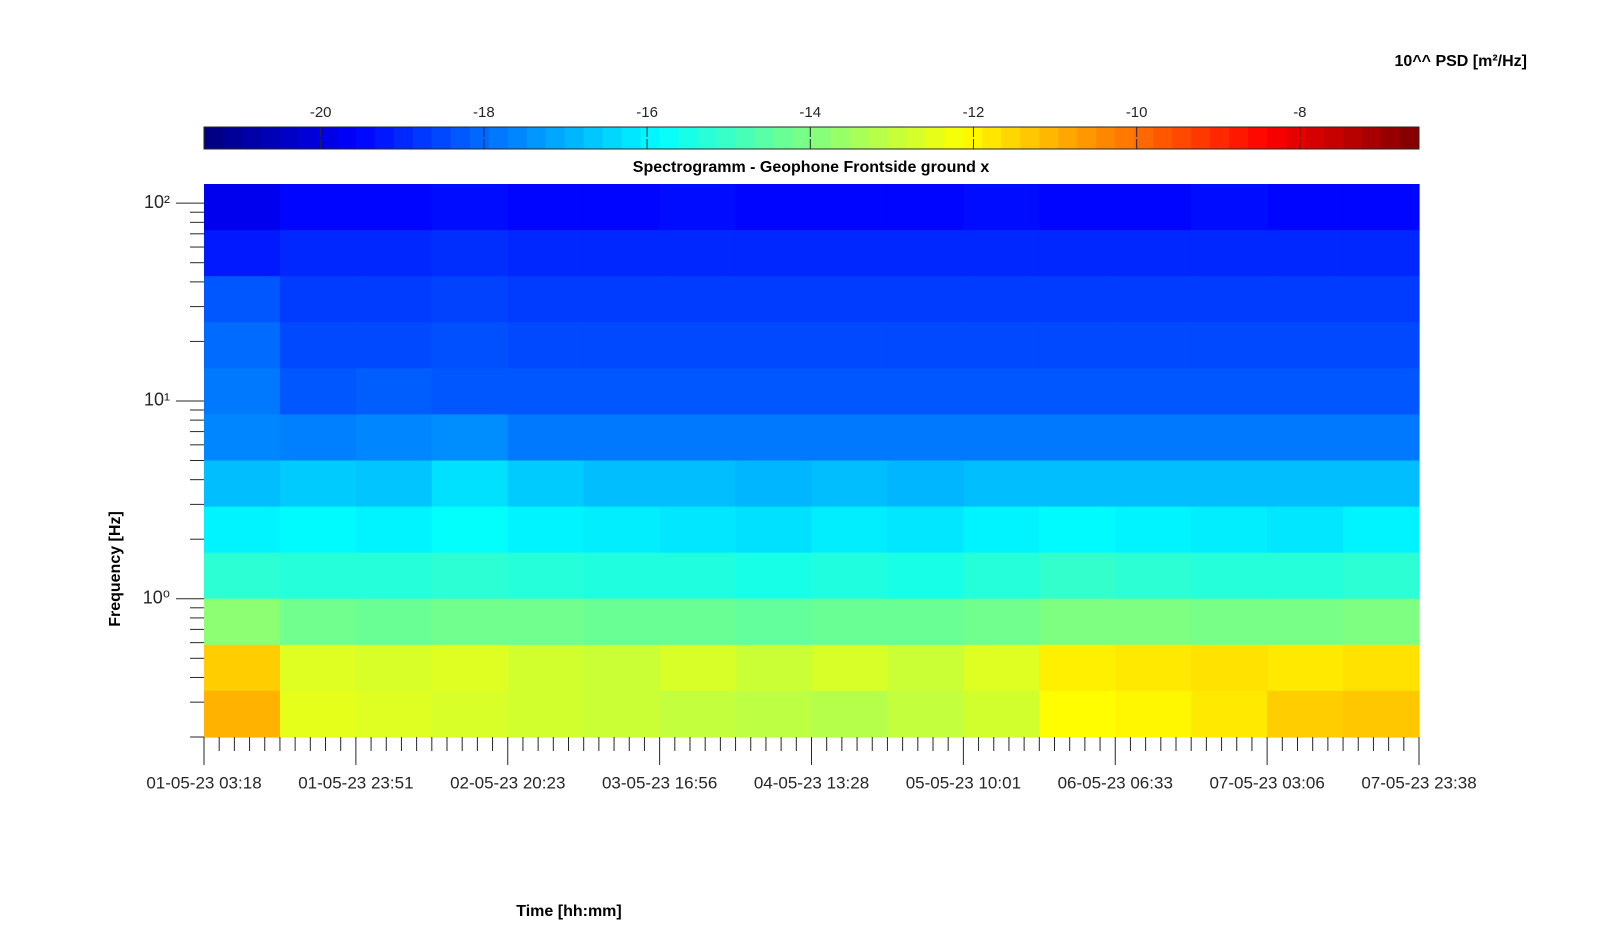 This screenshot has height=942, width=1600. Describe the element at coordinates (321, 112) in the screenshot. I see `colorbar-tick-label: -20` at that location.